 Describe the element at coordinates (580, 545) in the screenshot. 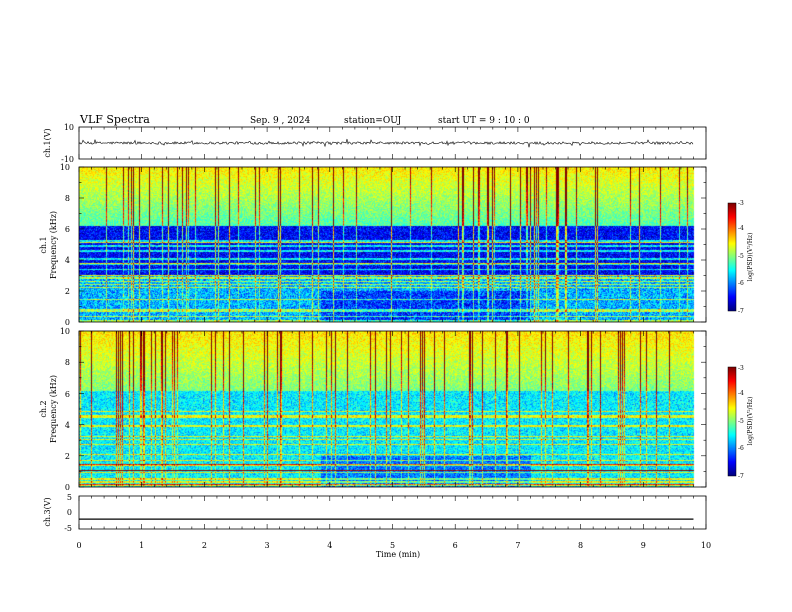

I see `time-tick-label: 8` at that location.